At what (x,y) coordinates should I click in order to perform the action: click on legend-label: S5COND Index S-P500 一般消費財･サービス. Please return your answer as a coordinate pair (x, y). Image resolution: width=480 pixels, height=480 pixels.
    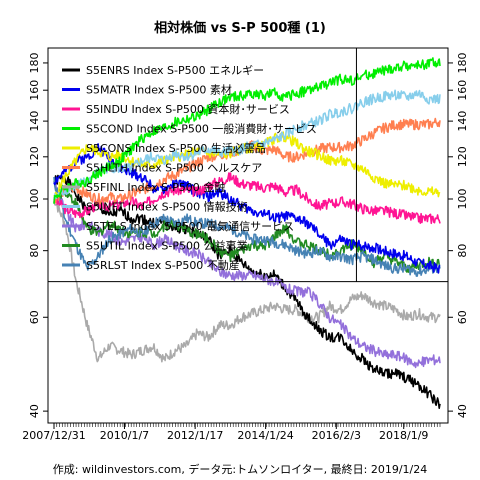
    Looking at the image, I should click on (201, 129).